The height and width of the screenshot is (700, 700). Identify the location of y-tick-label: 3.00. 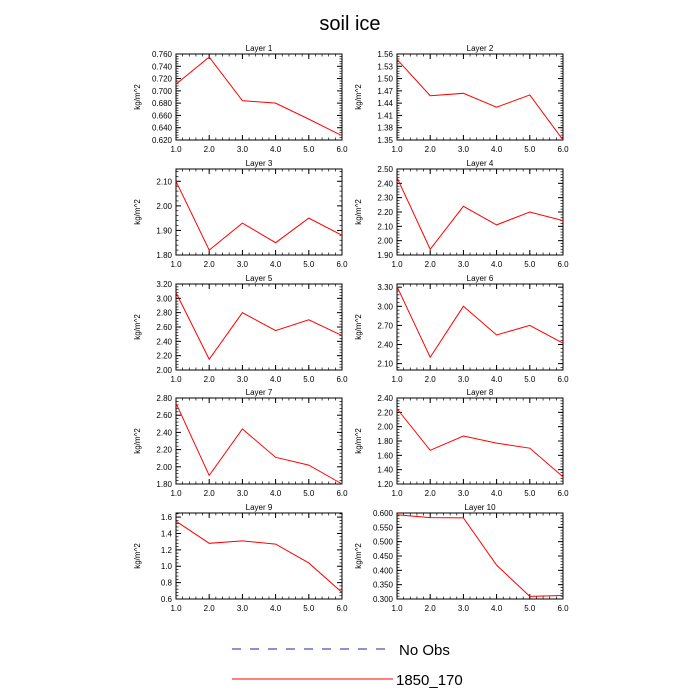
(164, 298).